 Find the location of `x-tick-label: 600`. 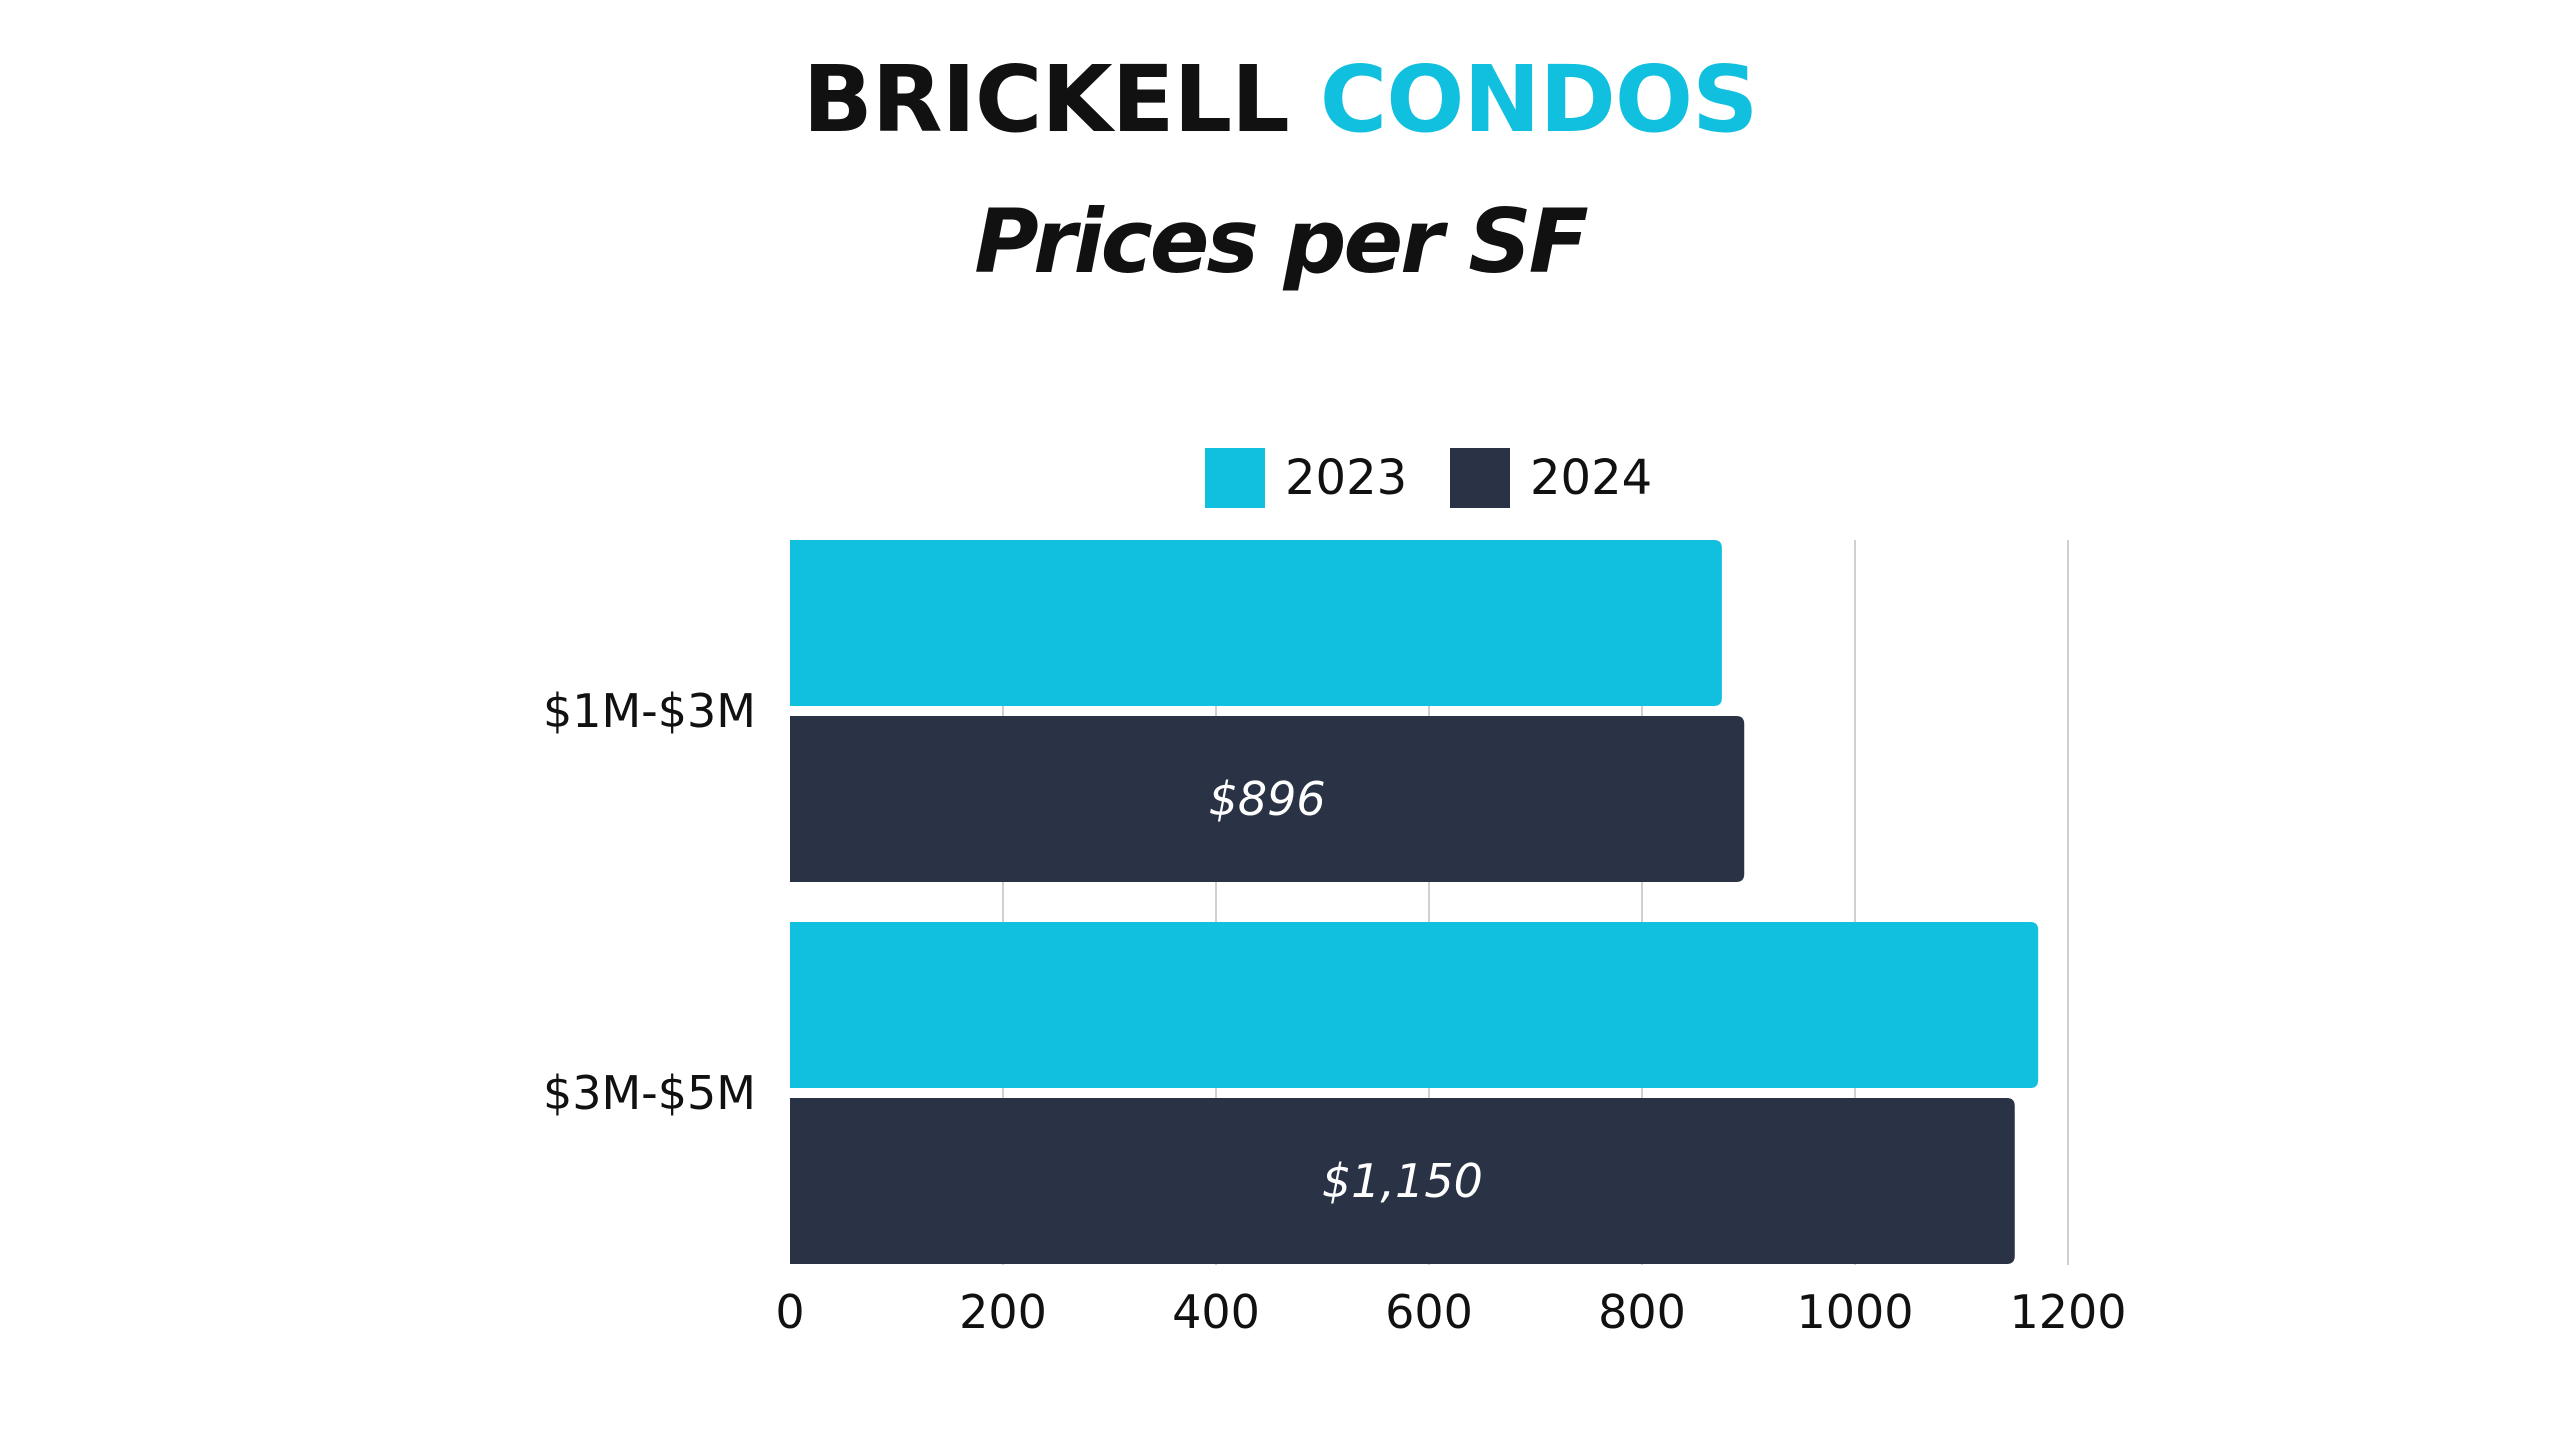

x-tick-label: 600 is located at coordinates (1429, 1312).